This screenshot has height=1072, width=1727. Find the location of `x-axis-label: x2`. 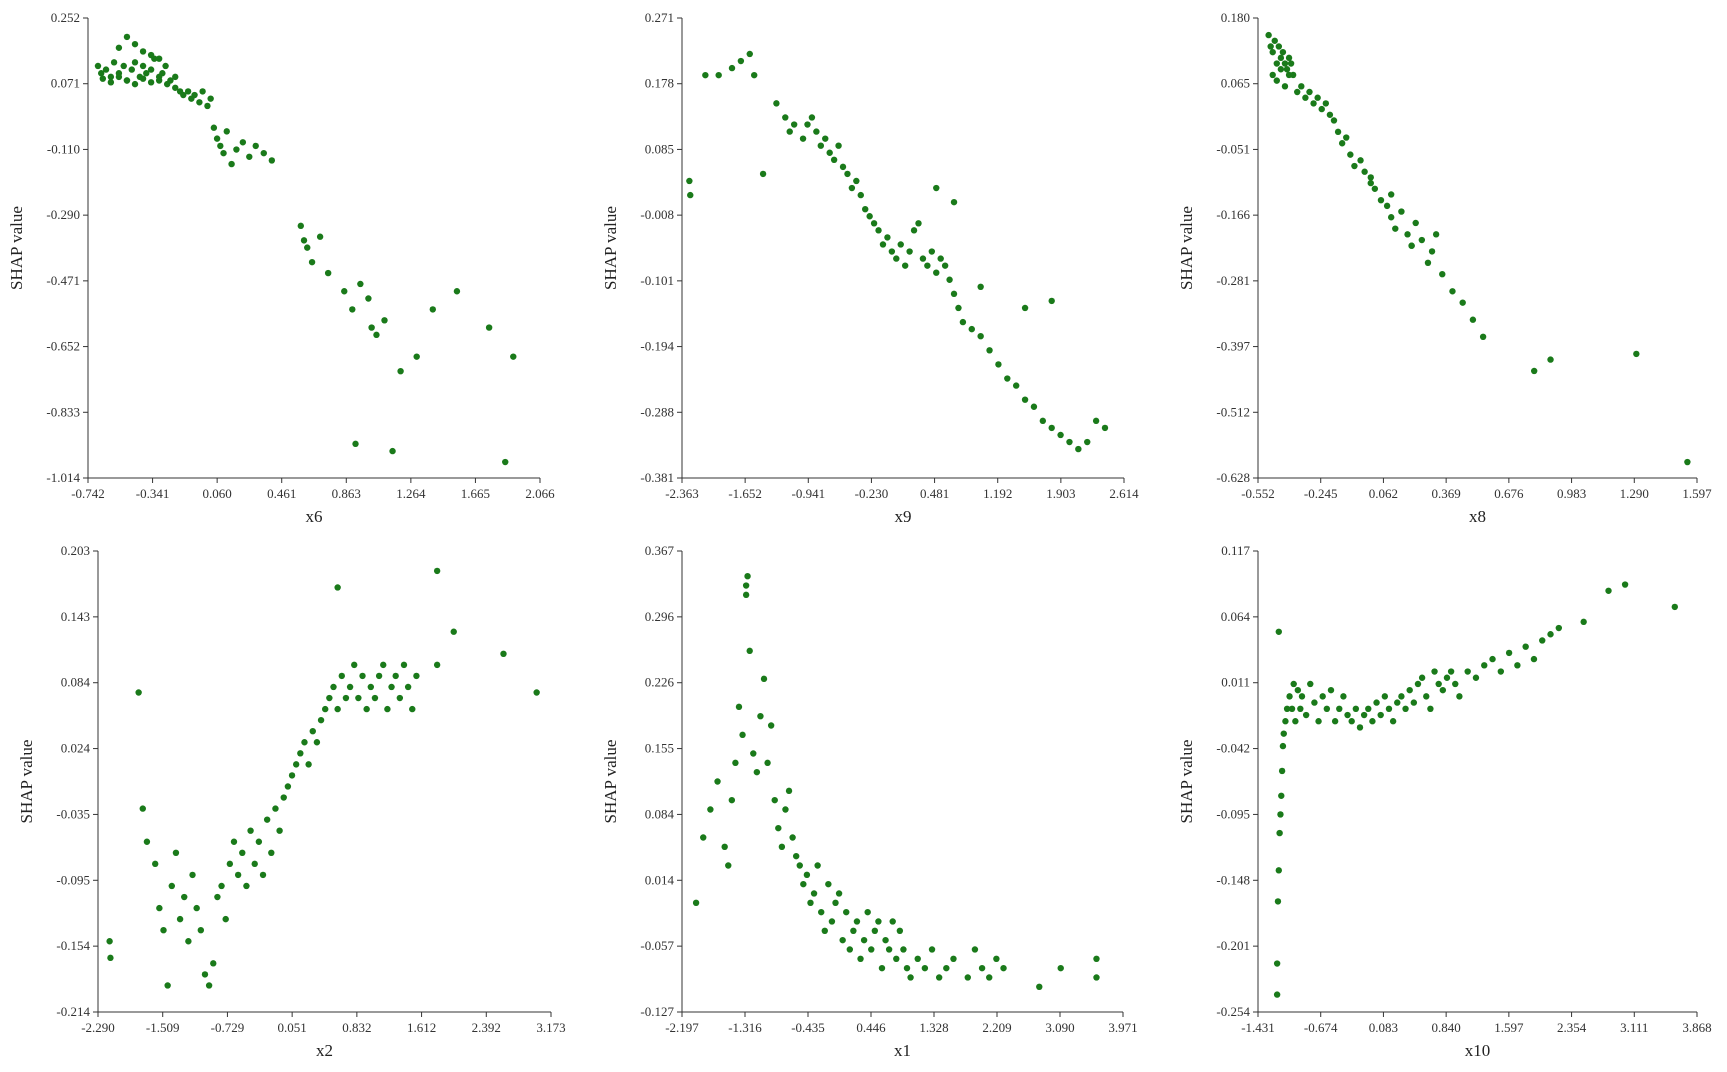

x-axis-label: x2 is located at coordinates (324, 1050).